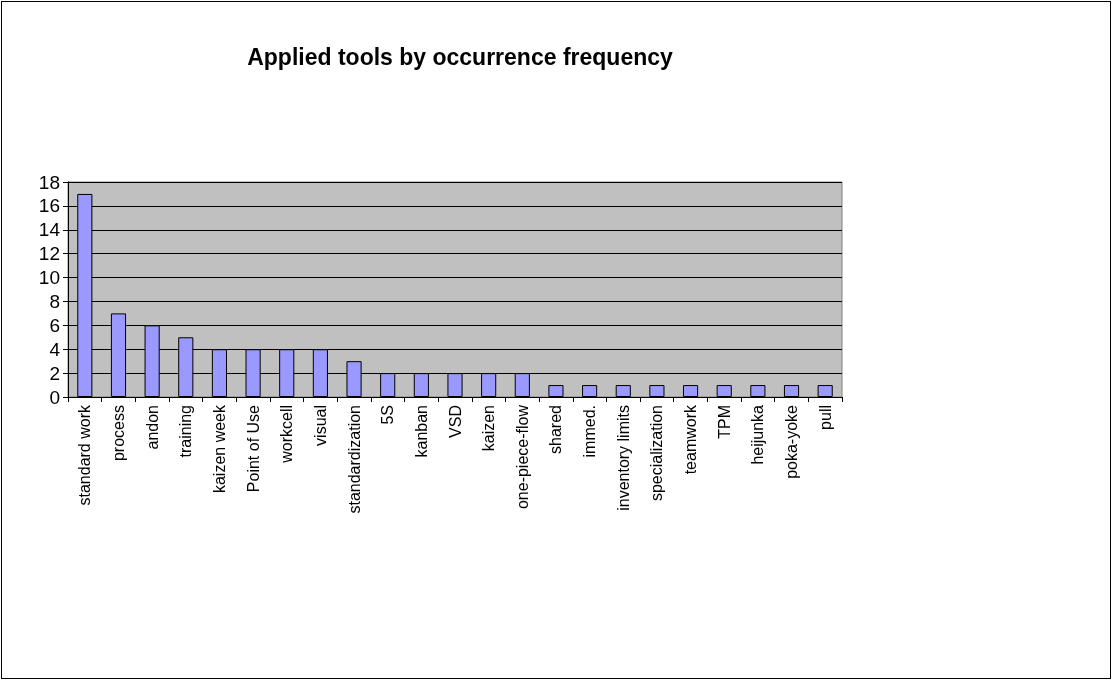 The height and width of the screenshot is (680, 1112). I want to click on x-tick-label: one-piece-flow, so click(522, 457).